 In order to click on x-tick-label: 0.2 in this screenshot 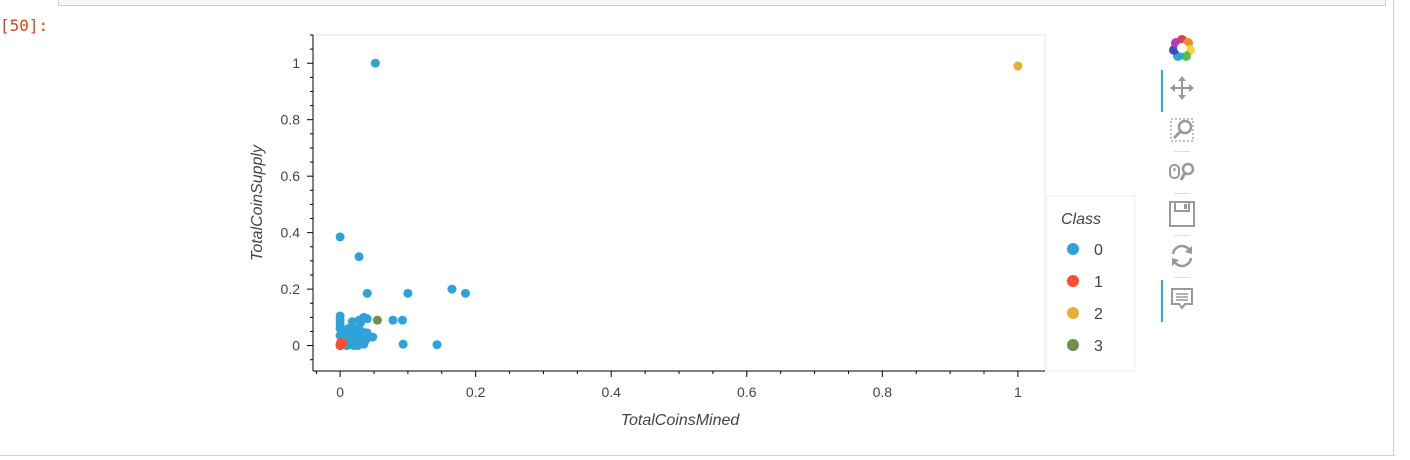, I will do `click(476, 392)`.